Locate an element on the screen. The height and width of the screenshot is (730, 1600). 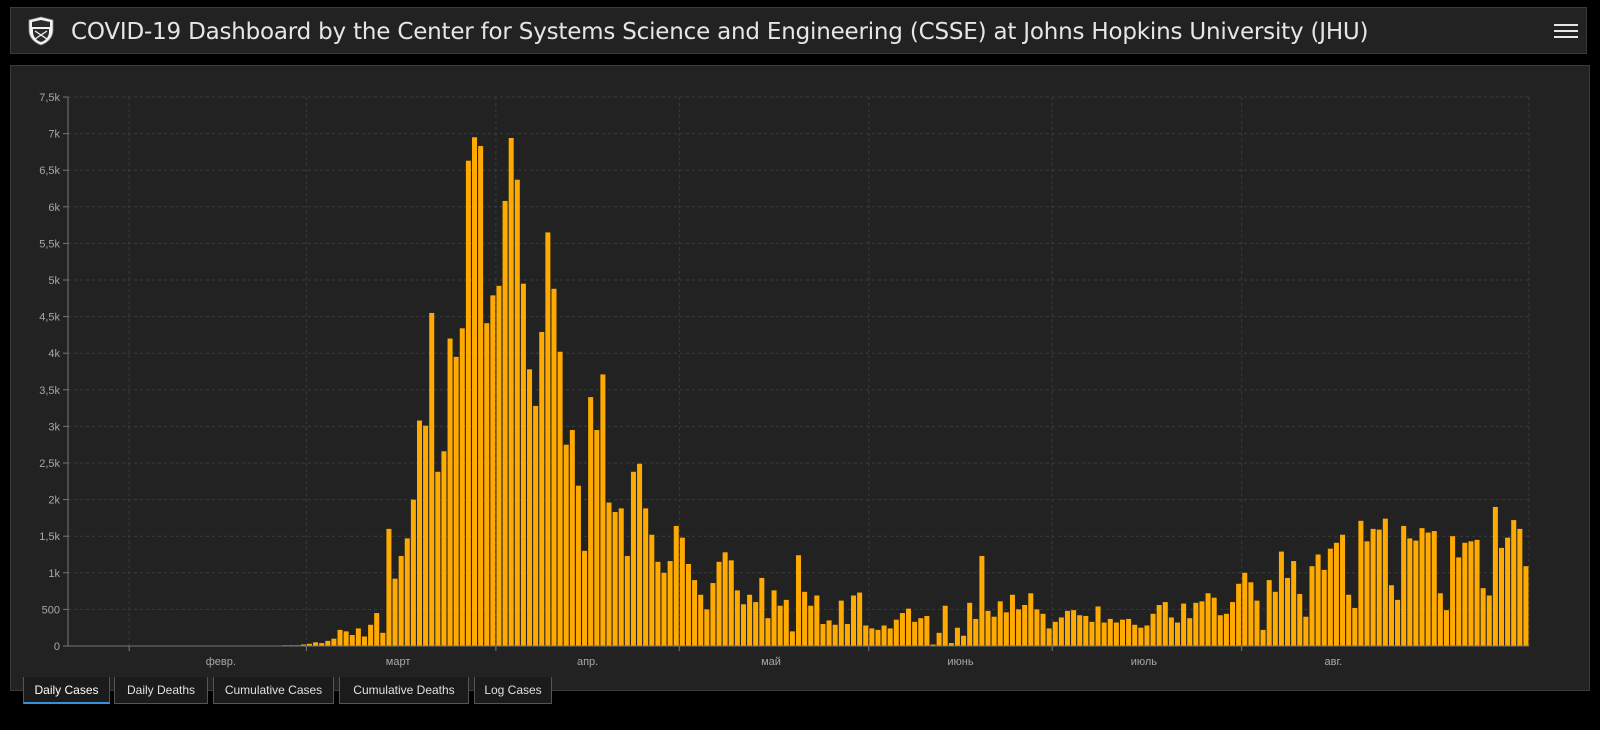
tab-daily-deaths: Daily Deaths is located at coordinates (161, 690).